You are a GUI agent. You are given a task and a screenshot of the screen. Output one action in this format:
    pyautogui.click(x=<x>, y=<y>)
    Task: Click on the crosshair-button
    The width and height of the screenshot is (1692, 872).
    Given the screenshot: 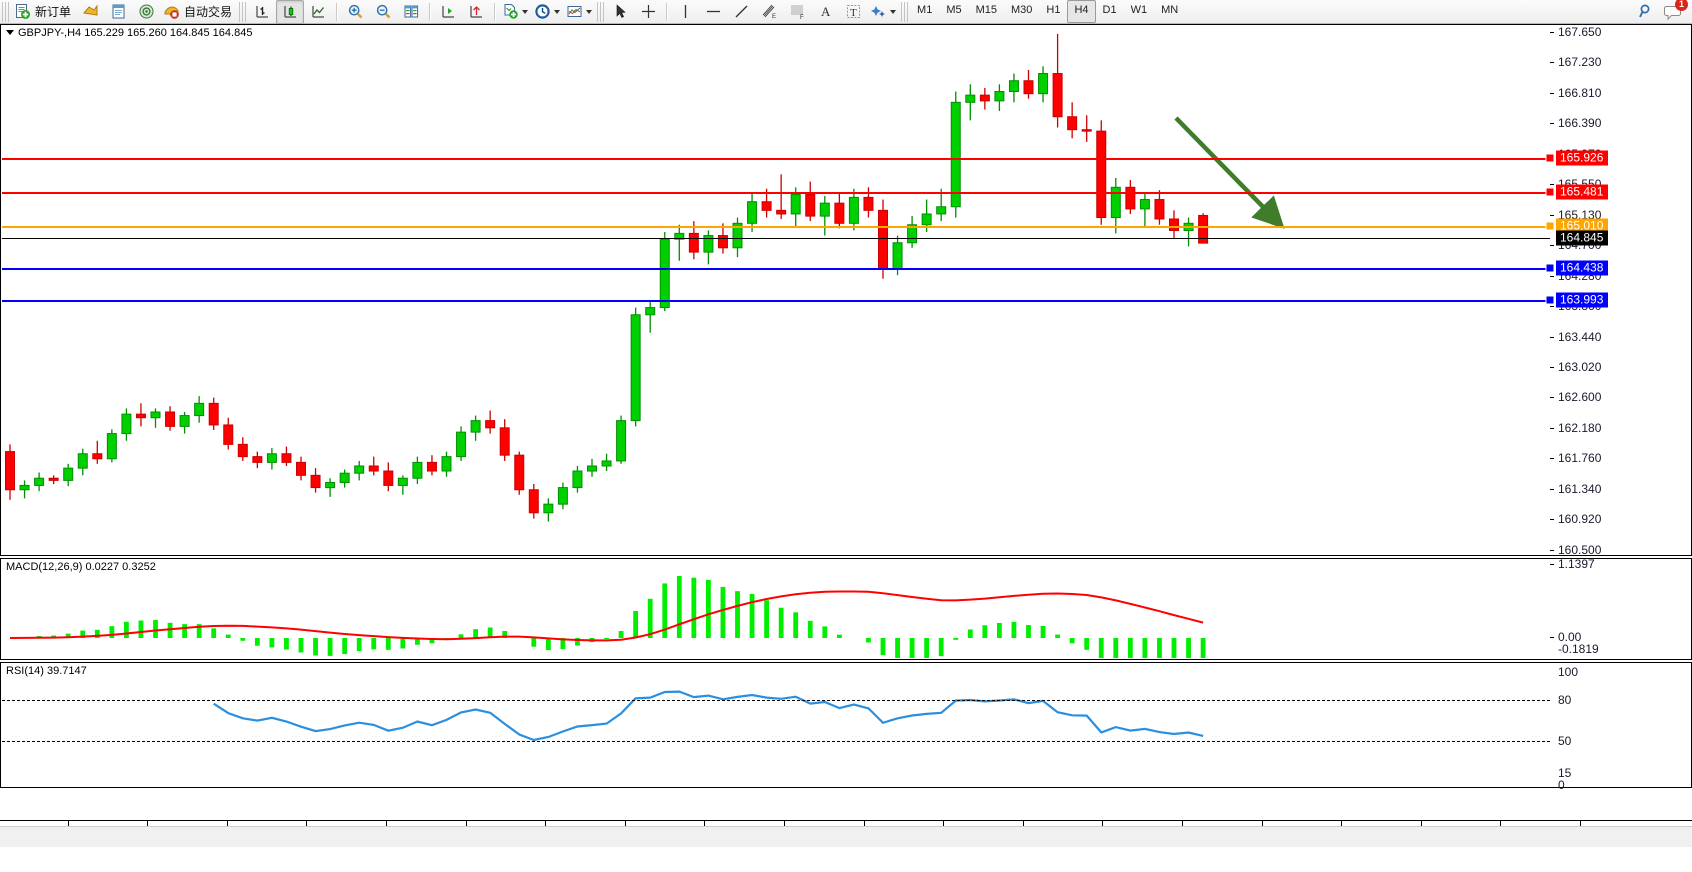 What is the action you would take?
    pyautogui.click(x=648, y=12)
    